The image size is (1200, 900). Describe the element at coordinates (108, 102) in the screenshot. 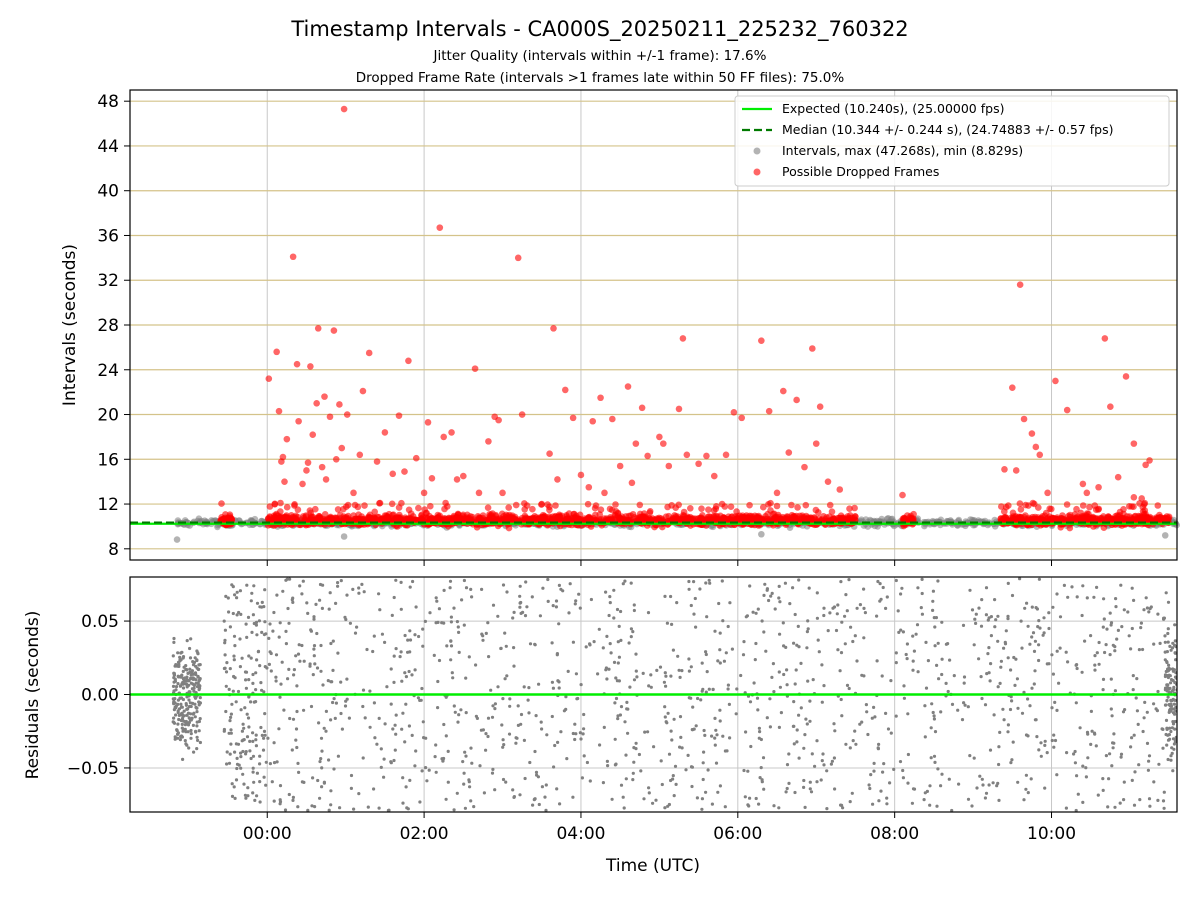

I see `intervals-ytick-label-10: 48` at that location.